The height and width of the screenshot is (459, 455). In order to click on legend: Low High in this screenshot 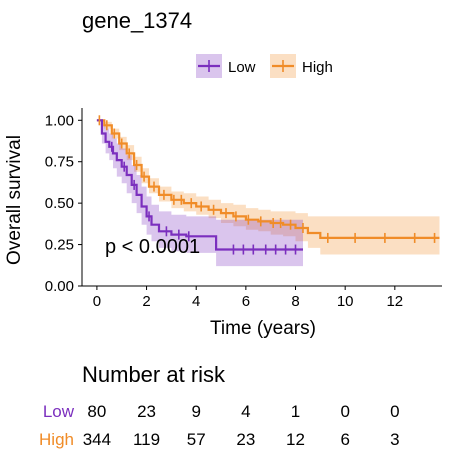, I will do `click(264, 66)`.